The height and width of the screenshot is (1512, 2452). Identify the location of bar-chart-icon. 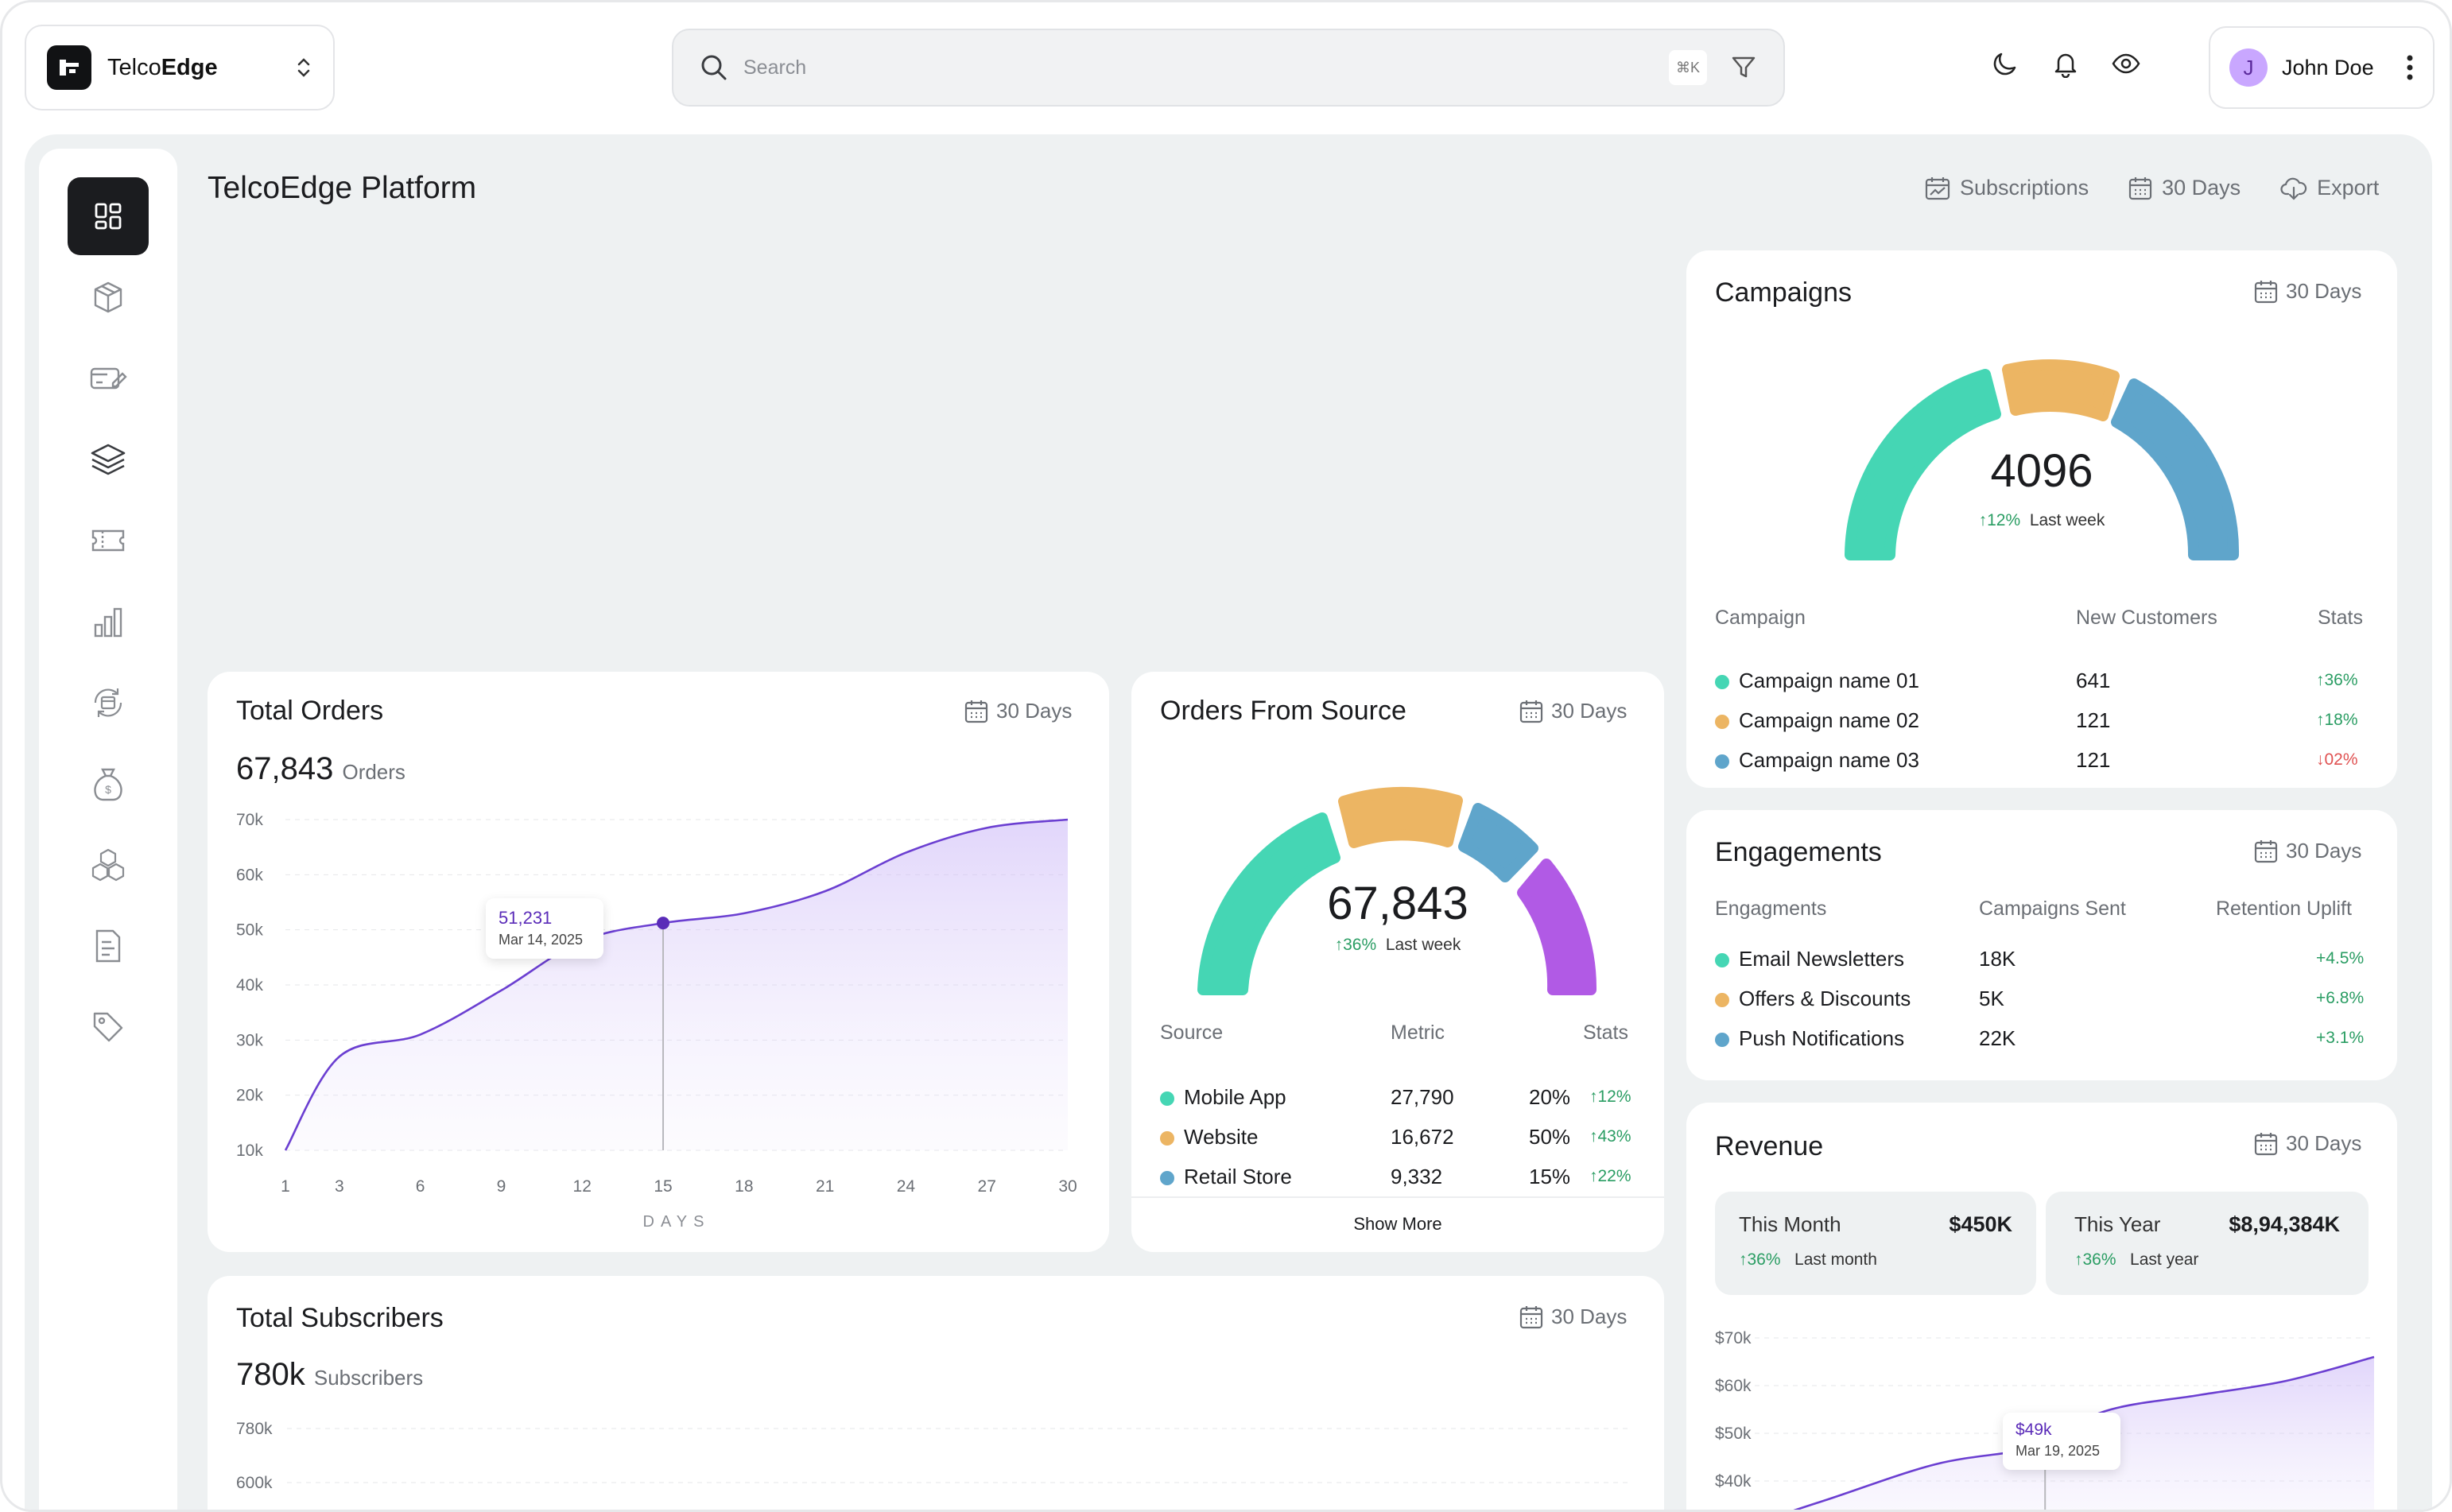
(108, 621).